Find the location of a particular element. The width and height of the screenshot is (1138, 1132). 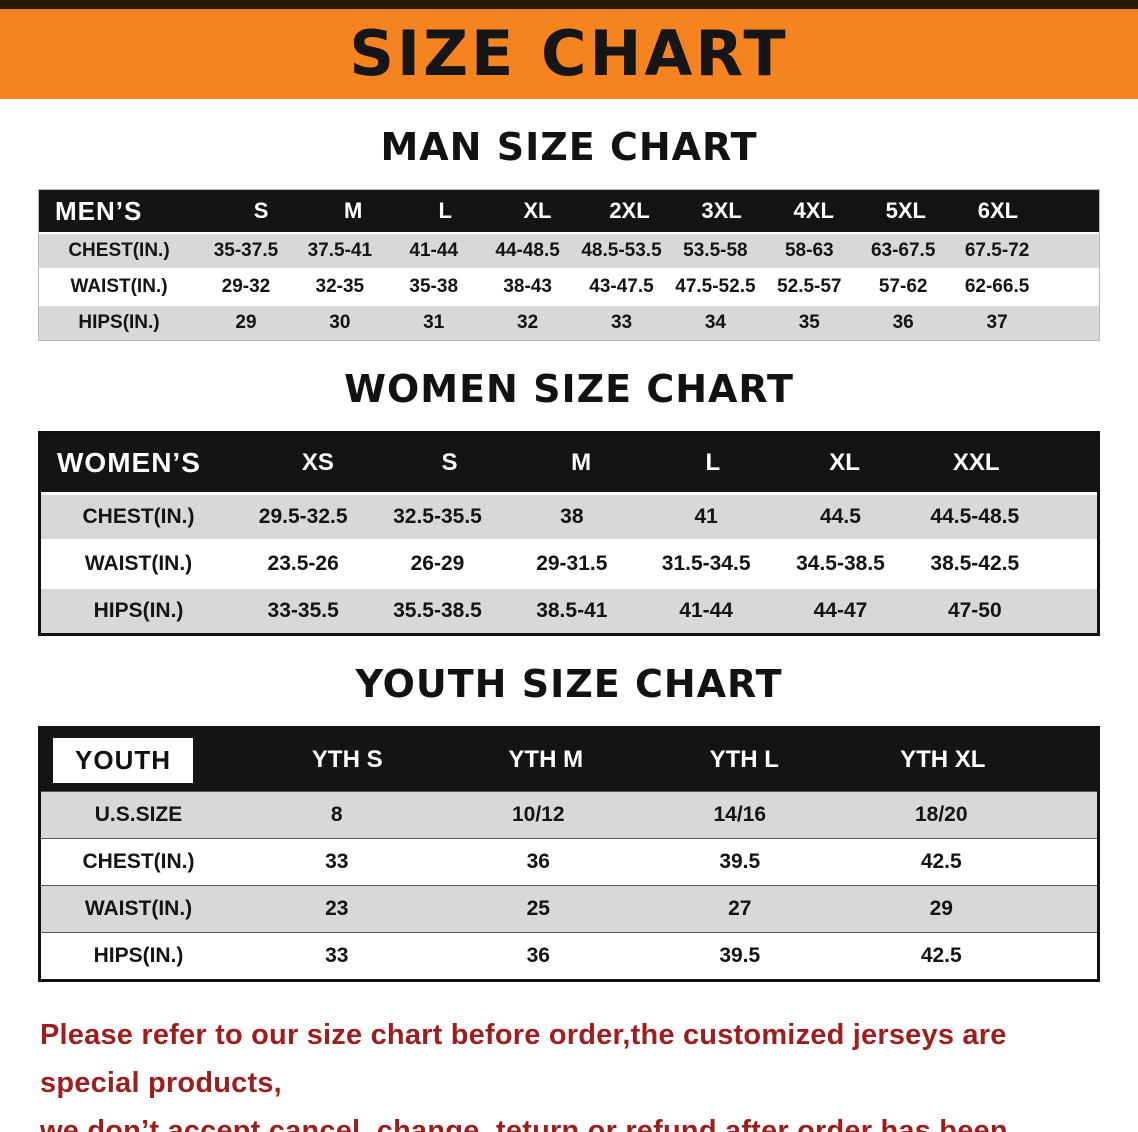

size-value-cell: 53.5-58 is located at coordinates (715, 250).